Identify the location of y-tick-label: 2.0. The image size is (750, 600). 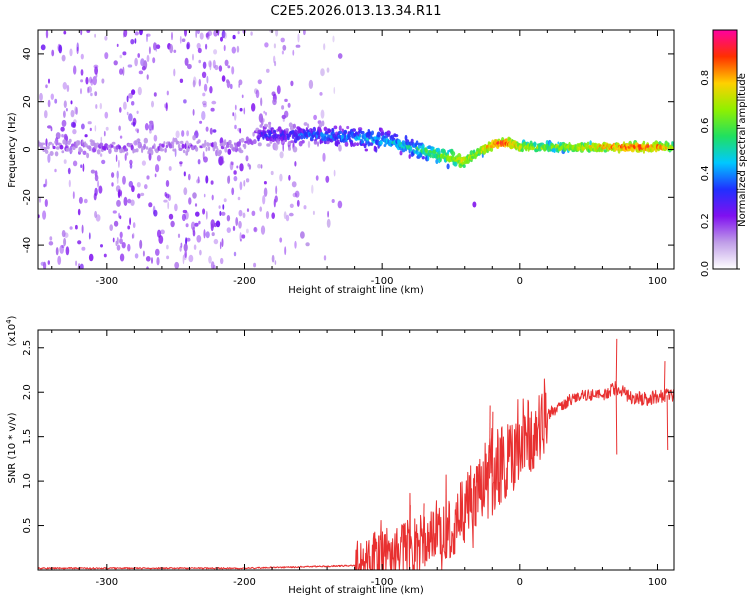
(27, 392).